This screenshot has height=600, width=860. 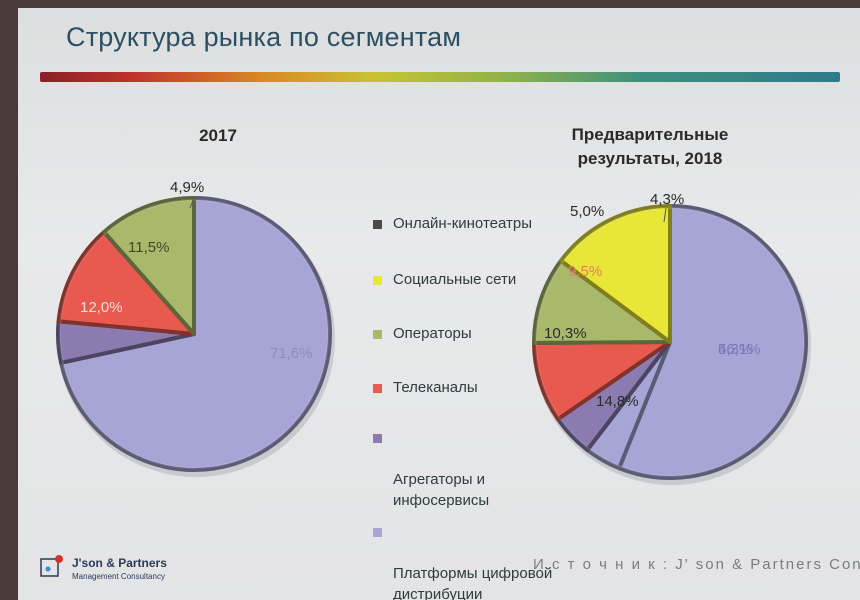 What do you see at coordinates (478, 469) in the screenshot?
I see `legend-item: Агрегаторы и инфосервисы` at bounding box center [478, 469].